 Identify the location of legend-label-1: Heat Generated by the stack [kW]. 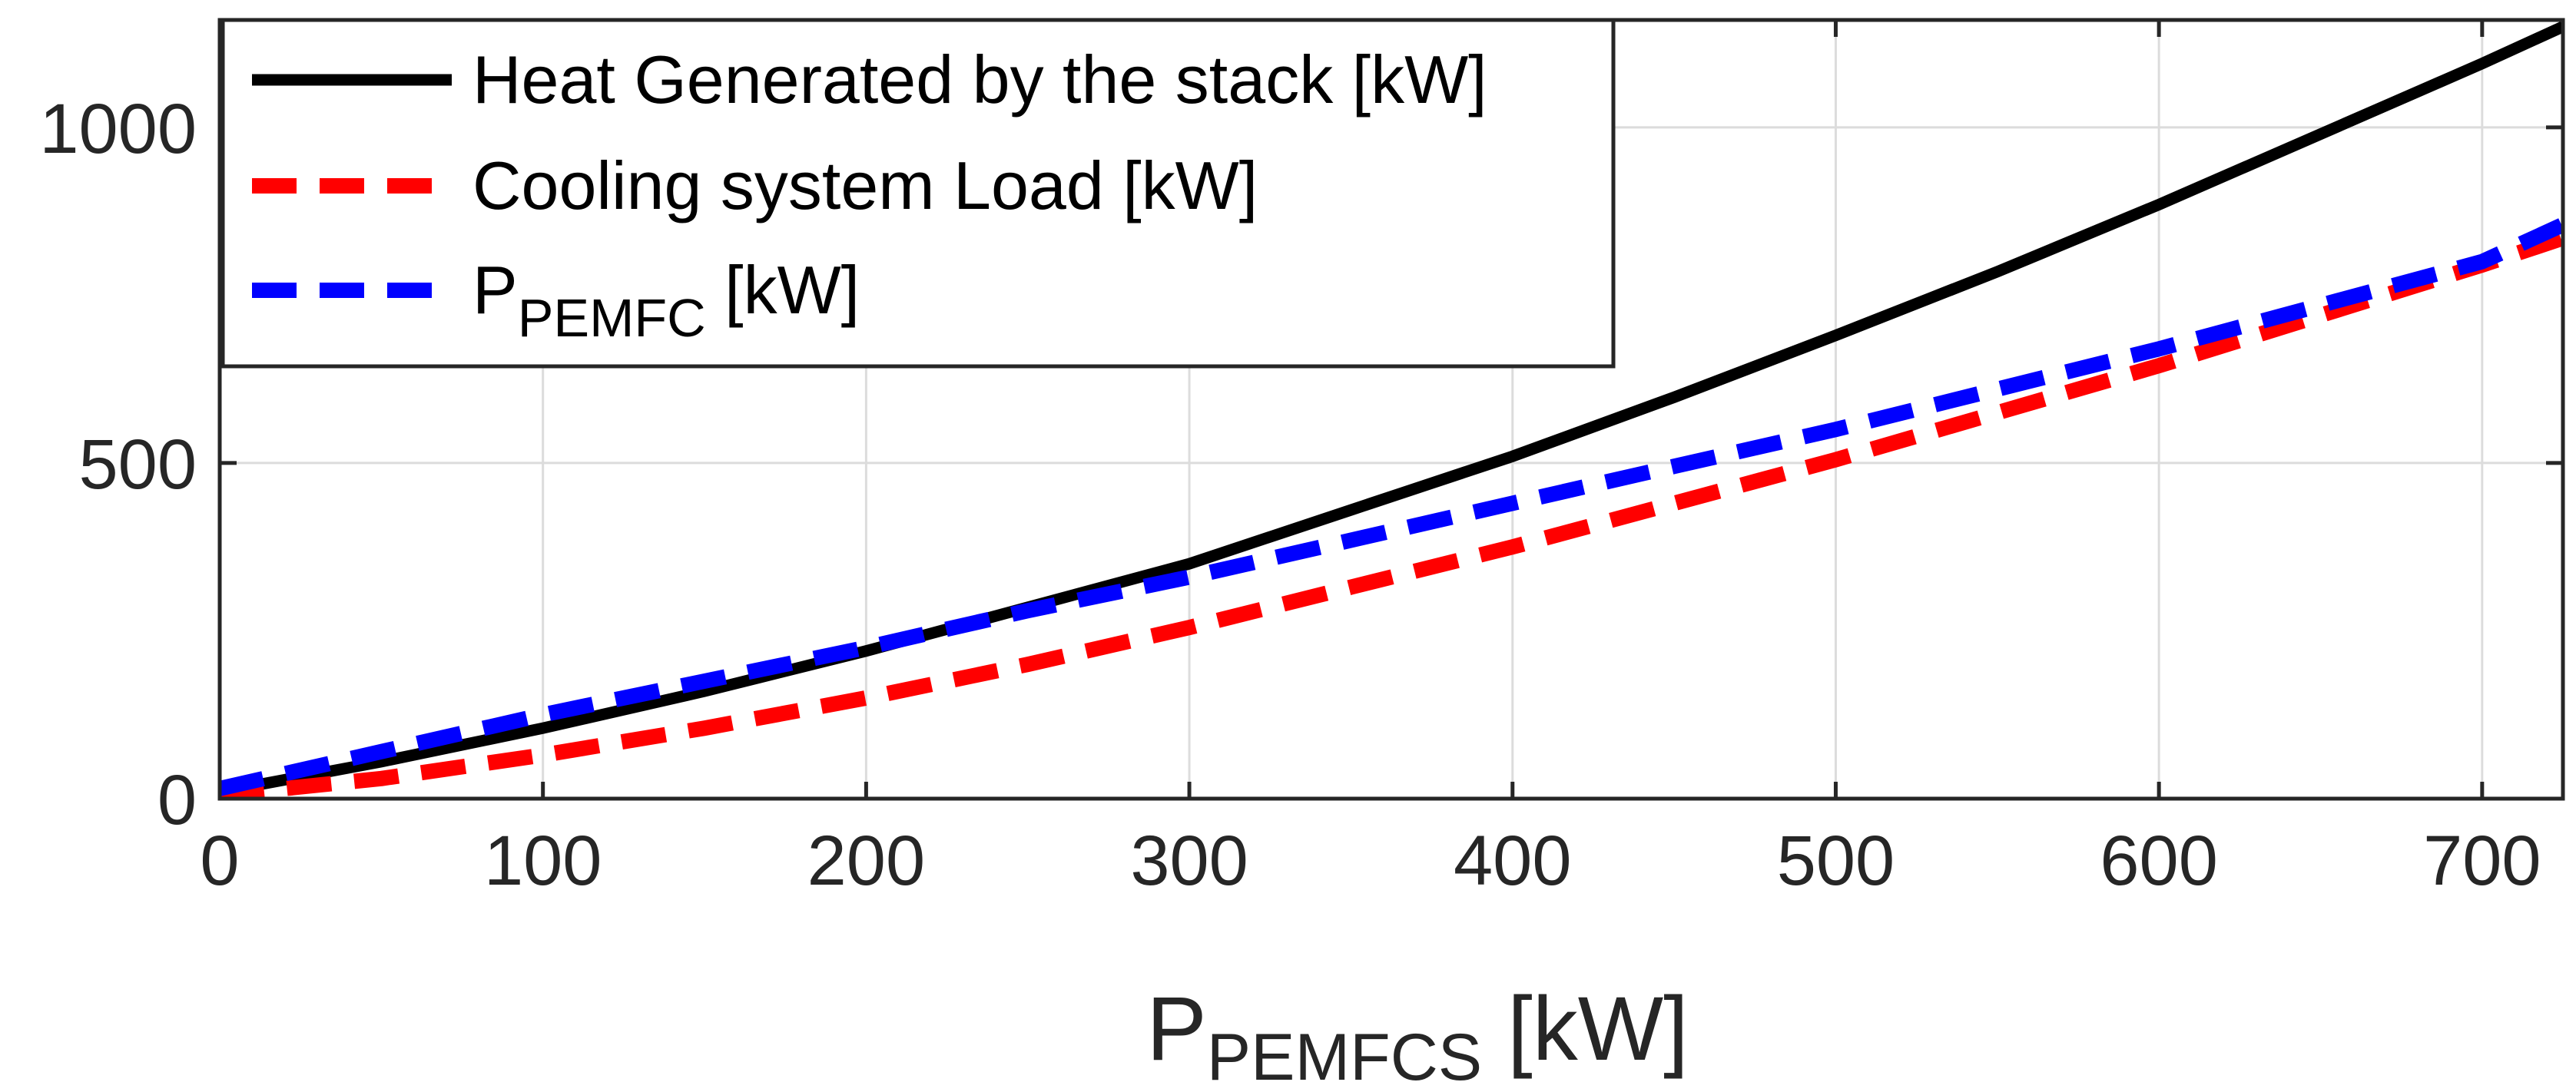
(979, 79).